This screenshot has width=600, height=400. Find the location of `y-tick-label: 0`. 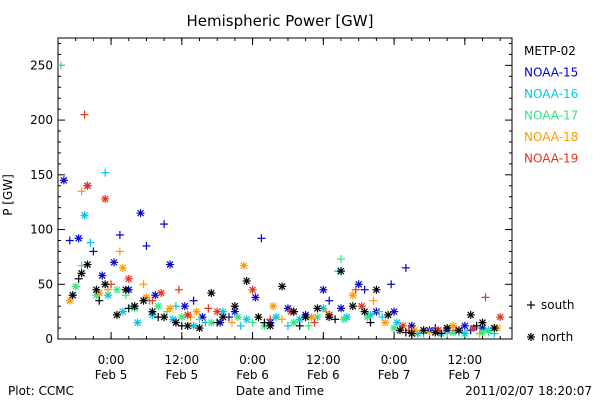

y-tick-label: 0 is located at coordinates (49, 339).